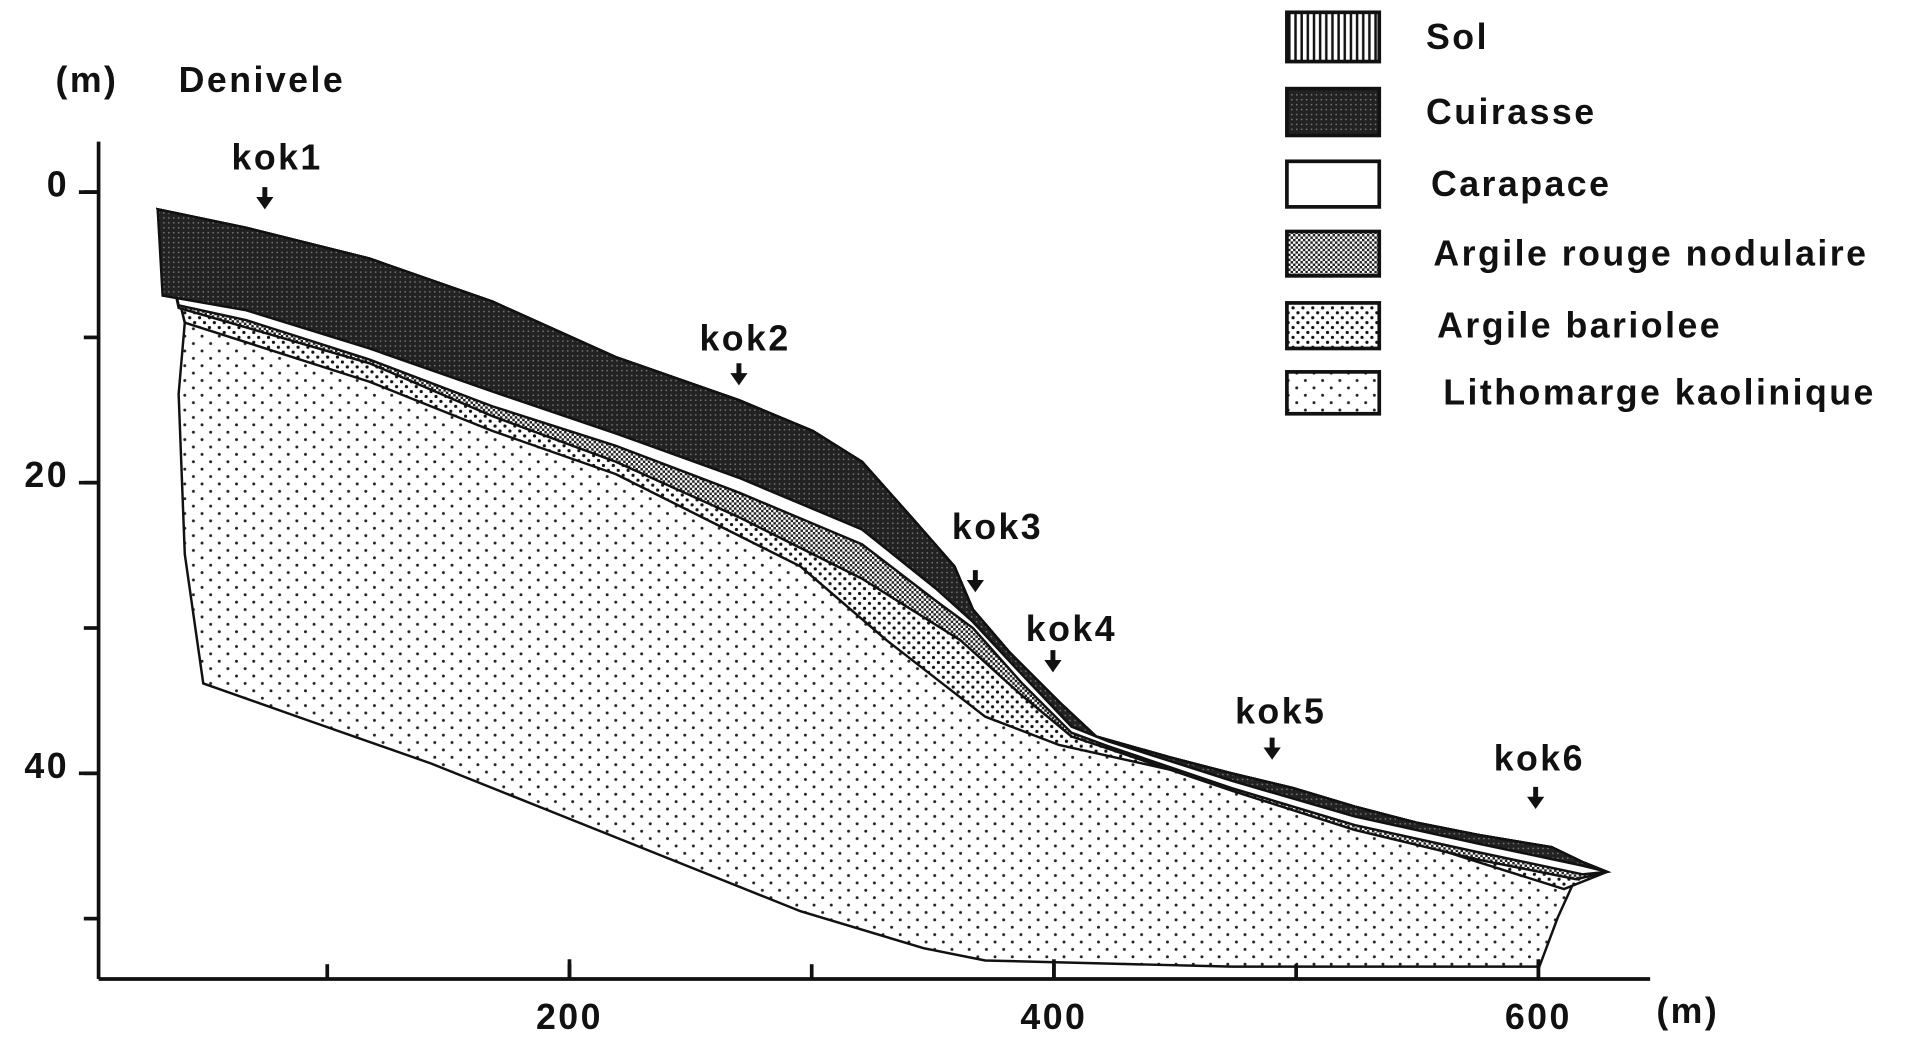 Image resolution: width=1931 pixels, height=1043 pixels. What do you see at coordinates (1280, 712) in the screenshot?
I see `profile-label: kok5` at bounding box center [1280, 712].